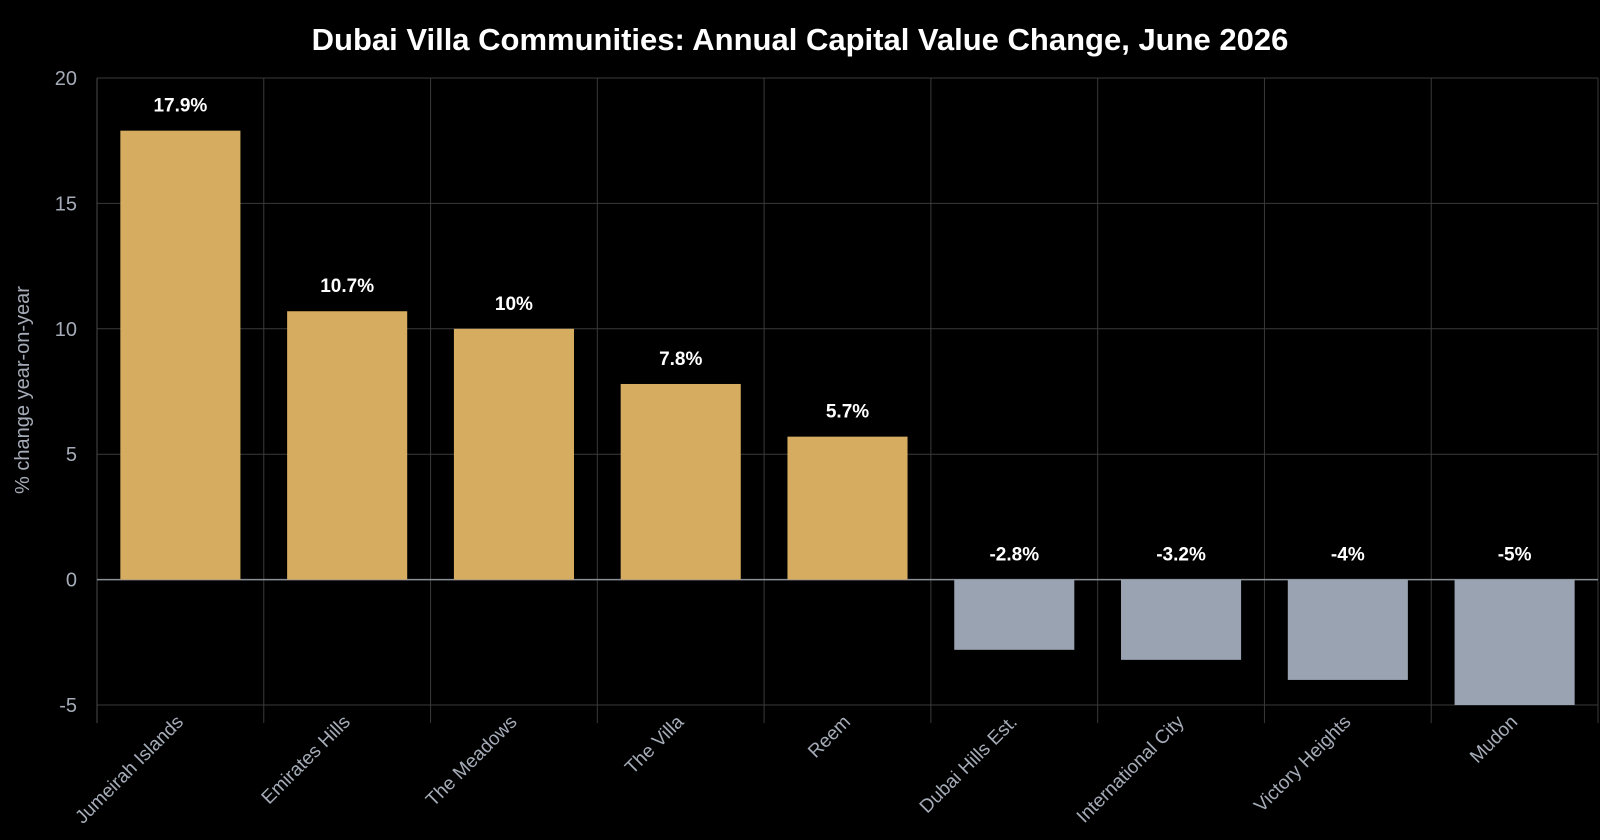 The image size is (1600, 840). What do you see at coordinates (68, 706) in the screenshot?
I see `y-tick-label: -5` at bounding box center [68, 706].